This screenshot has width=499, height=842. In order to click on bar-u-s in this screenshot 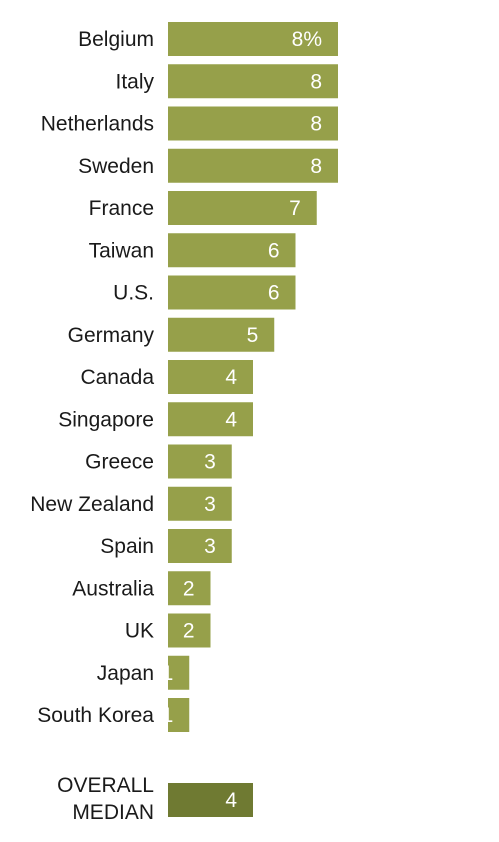, I will do `click(232, 292)`.